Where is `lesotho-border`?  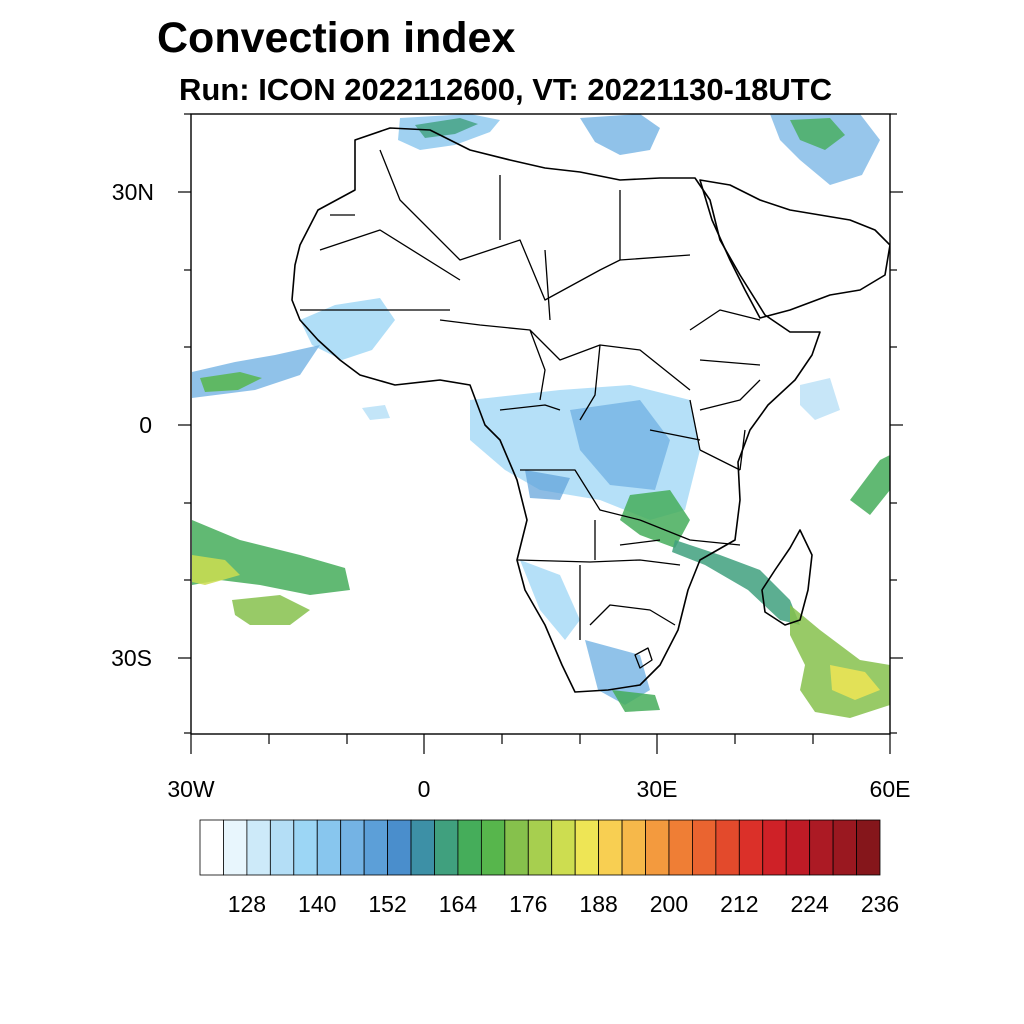 lesotho-border is located at coordinates (643, 658).